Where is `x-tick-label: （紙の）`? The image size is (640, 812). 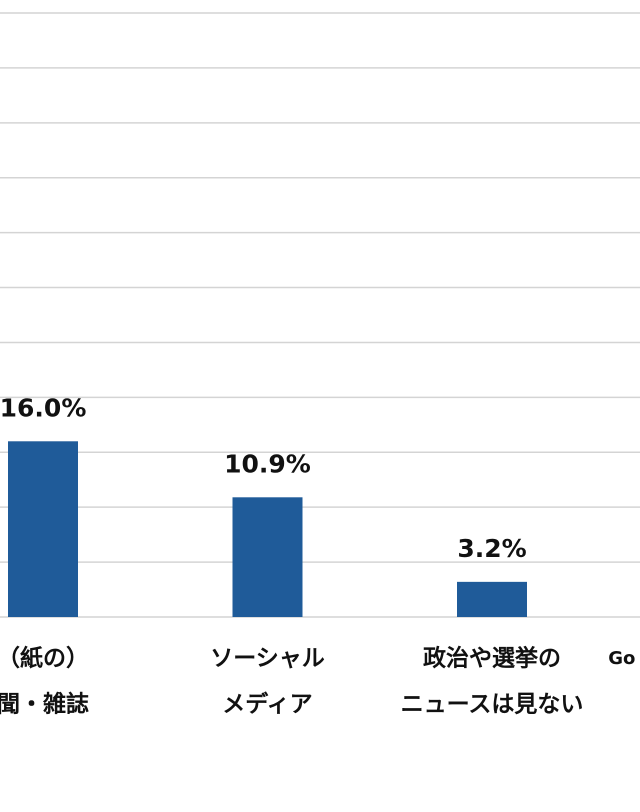 x-tick-label: （紙の） is located at coordinates (44, 658).